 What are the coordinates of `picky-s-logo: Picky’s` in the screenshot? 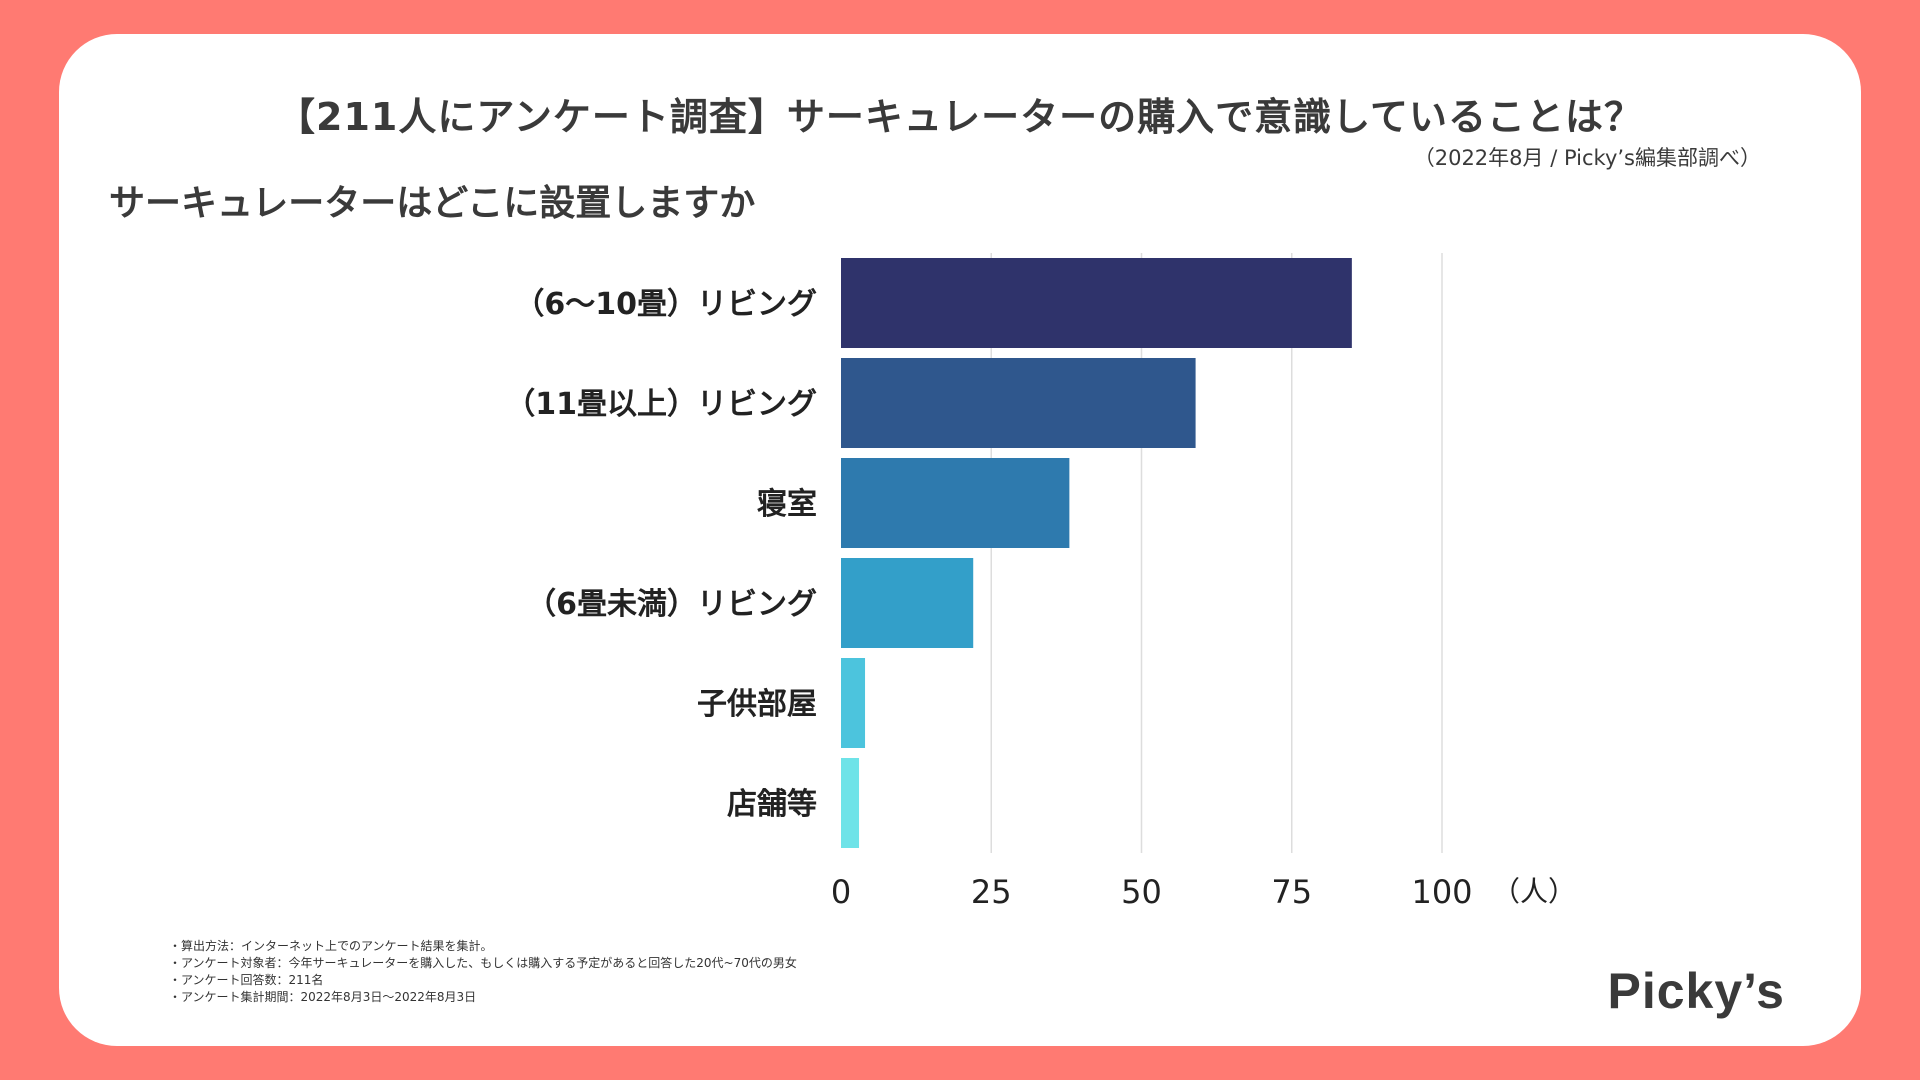 It's located at (1696, 991).